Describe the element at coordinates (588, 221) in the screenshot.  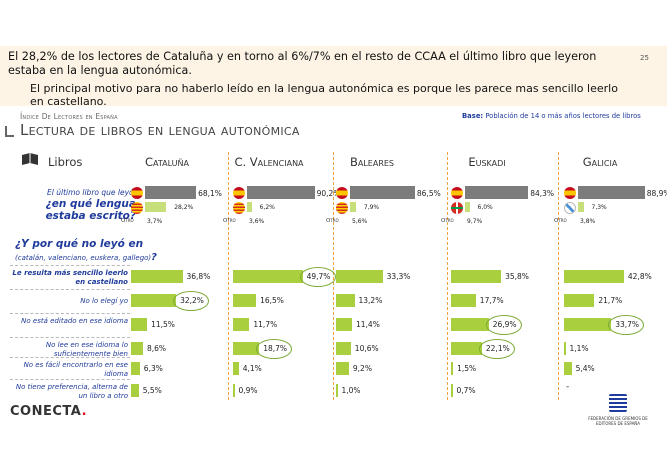
I see `otro-value: 3,8%` at that location.